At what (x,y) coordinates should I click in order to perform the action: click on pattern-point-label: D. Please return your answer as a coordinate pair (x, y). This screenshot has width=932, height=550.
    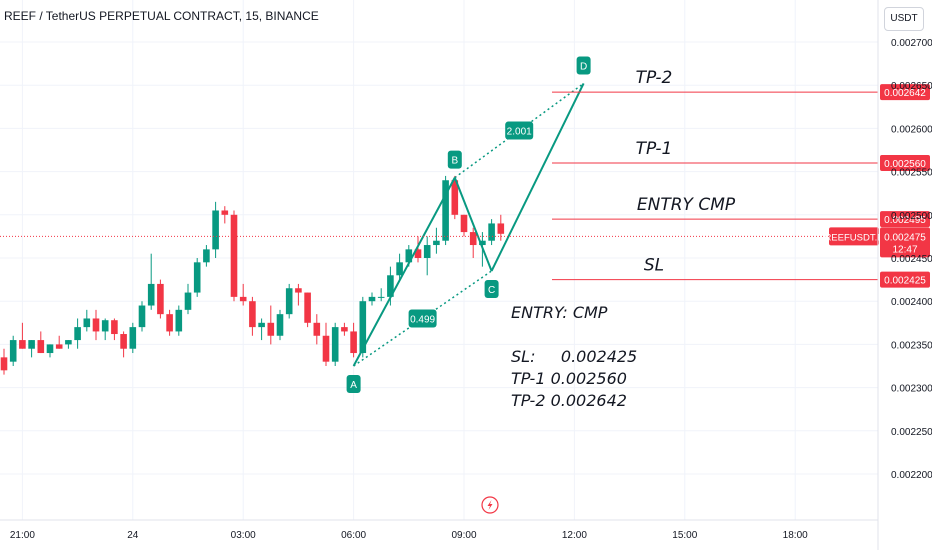
    Looking at the image, I should click on (583, 66).